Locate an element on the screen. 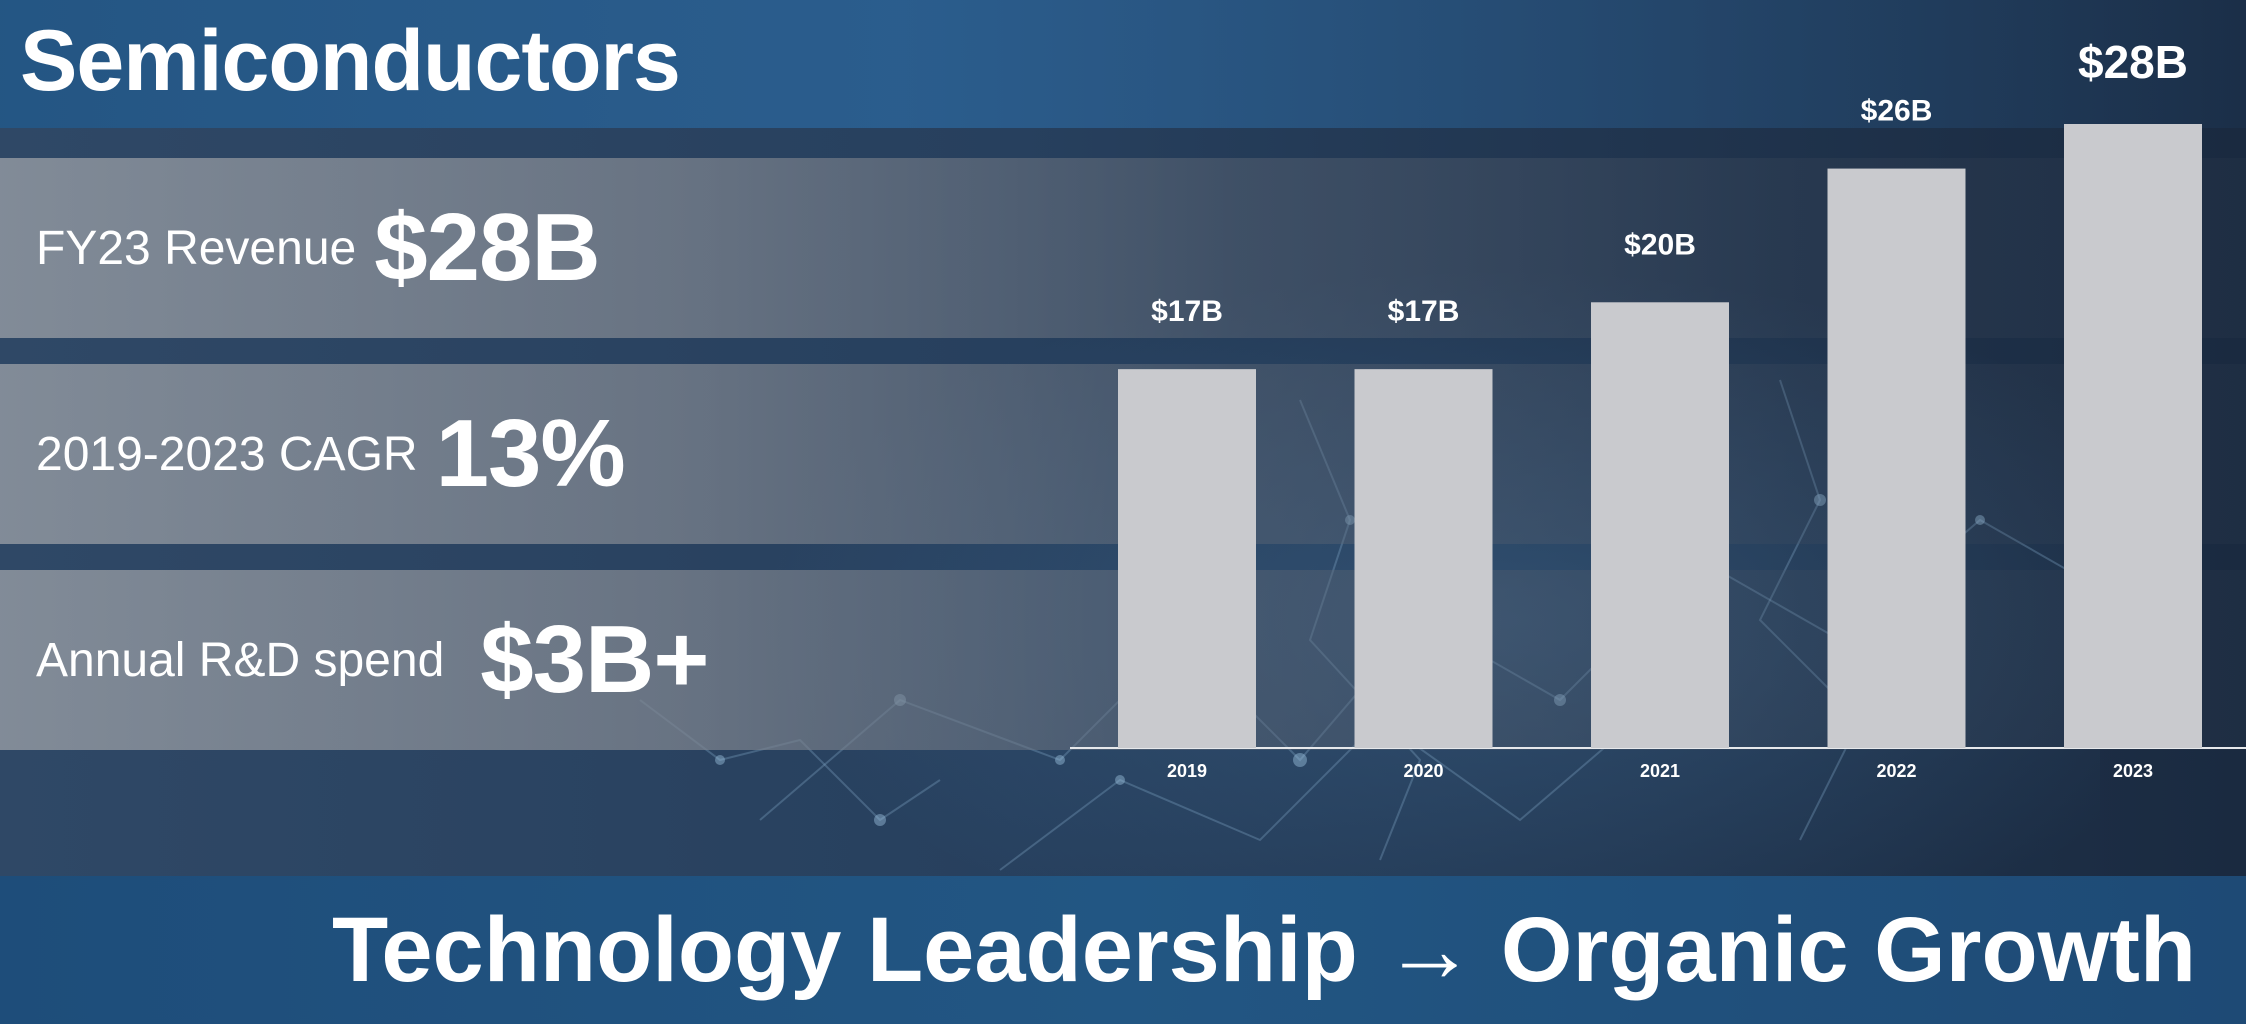 This screenshot has width=2246, height=1024. stat-revenue-label: FY23 Revenue is located at coordinates (196, 248).